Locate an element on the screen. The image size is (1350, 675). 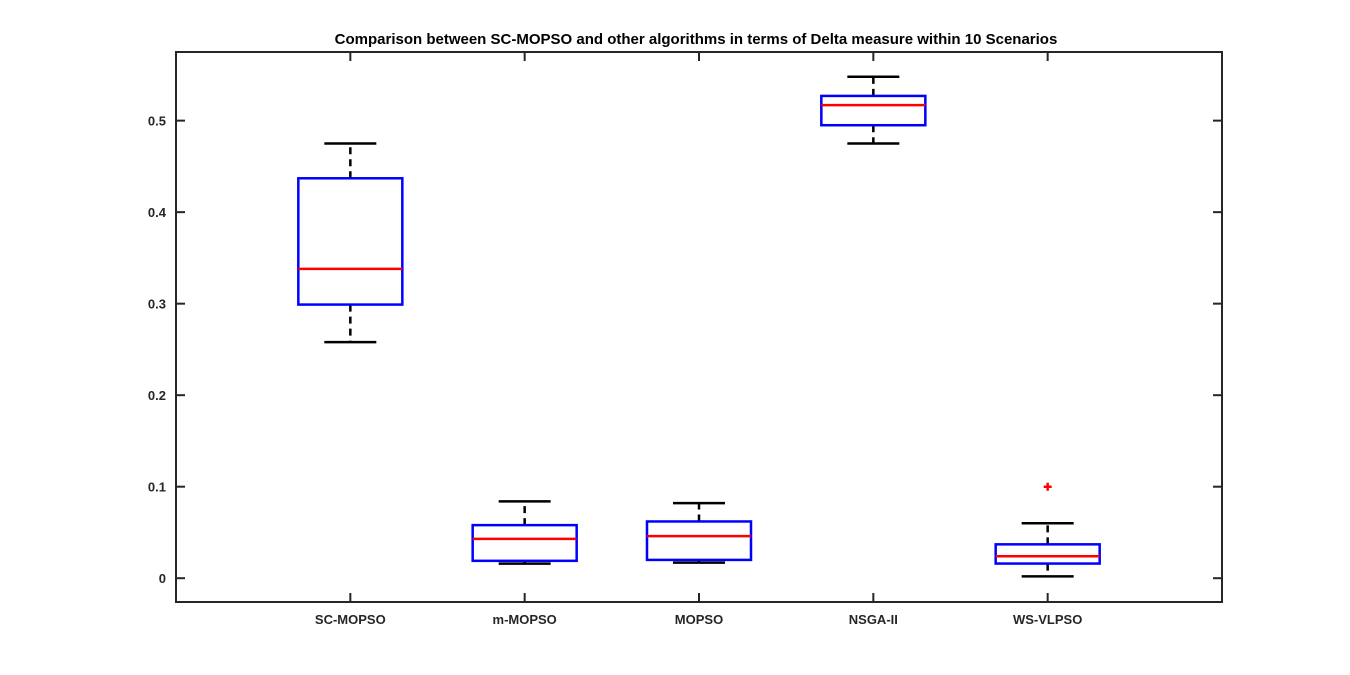
box-nsga-ii is located at coordinates (873, 110).